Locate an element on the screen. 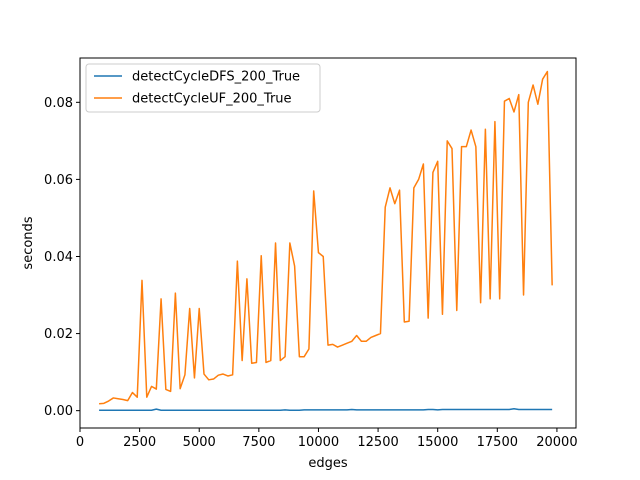  x-tick-label: 20000 is located at coordinates (556, 442).